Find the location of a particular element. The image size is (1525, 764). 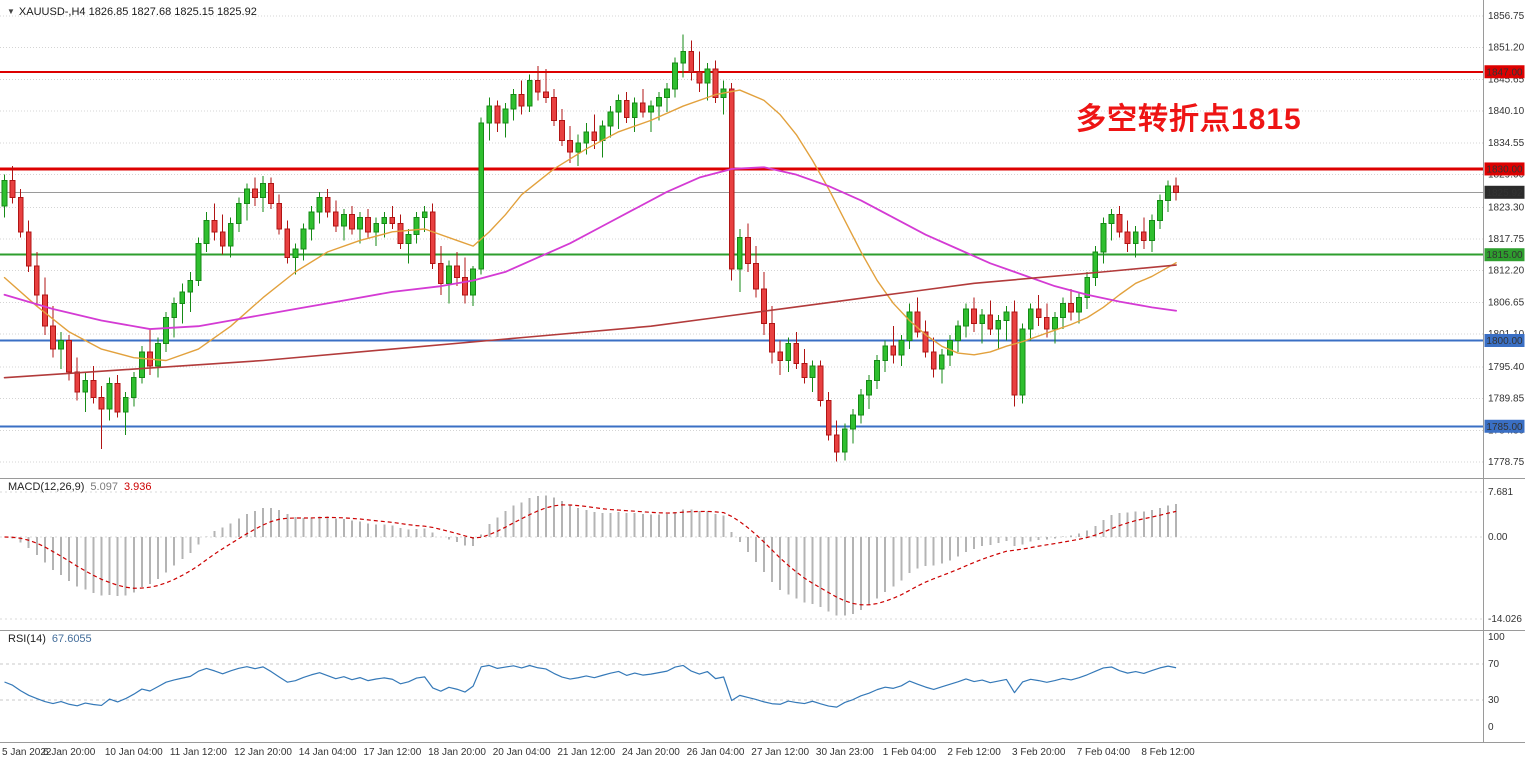

time-axis-label: 1 Feb 04:00 is located at coordinates (910, 752).